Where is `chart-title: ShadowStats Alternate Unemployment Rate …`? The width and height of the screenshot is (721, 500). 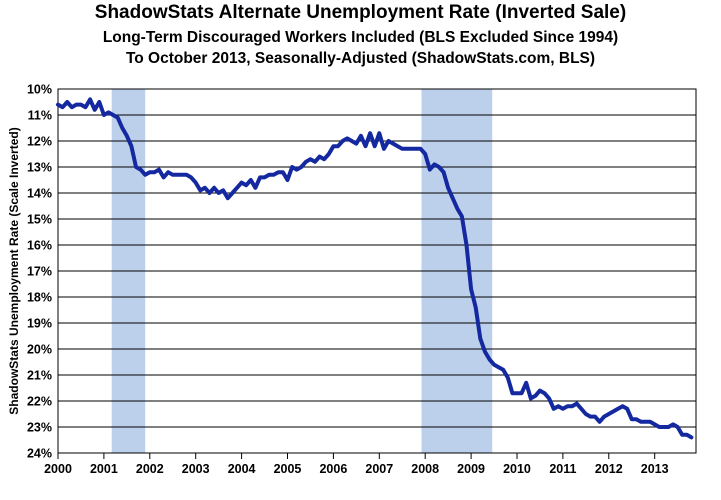
chart-title: ShadowStats Alternate Unemployment Rate … is located at coordinates (360, 12).